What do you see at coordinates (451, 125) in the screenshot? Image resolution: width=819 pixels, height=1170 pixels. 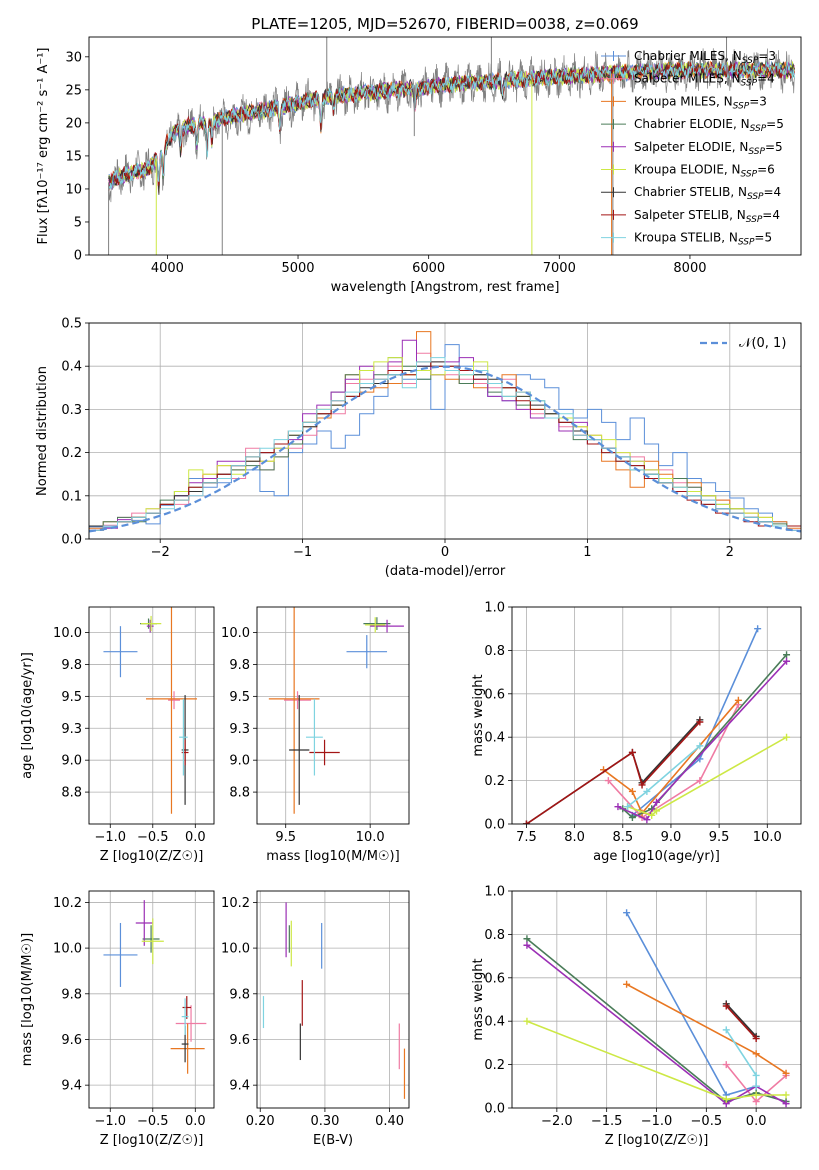 I see `model-spectrum-kroupa-stelib` at bounding box center [451, 125].